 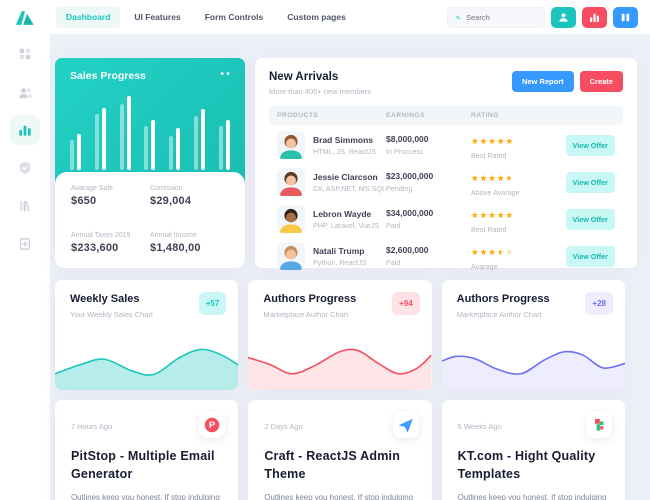 I want to click on stat-comission: Comission $29,004, so click(x=171, y=196).